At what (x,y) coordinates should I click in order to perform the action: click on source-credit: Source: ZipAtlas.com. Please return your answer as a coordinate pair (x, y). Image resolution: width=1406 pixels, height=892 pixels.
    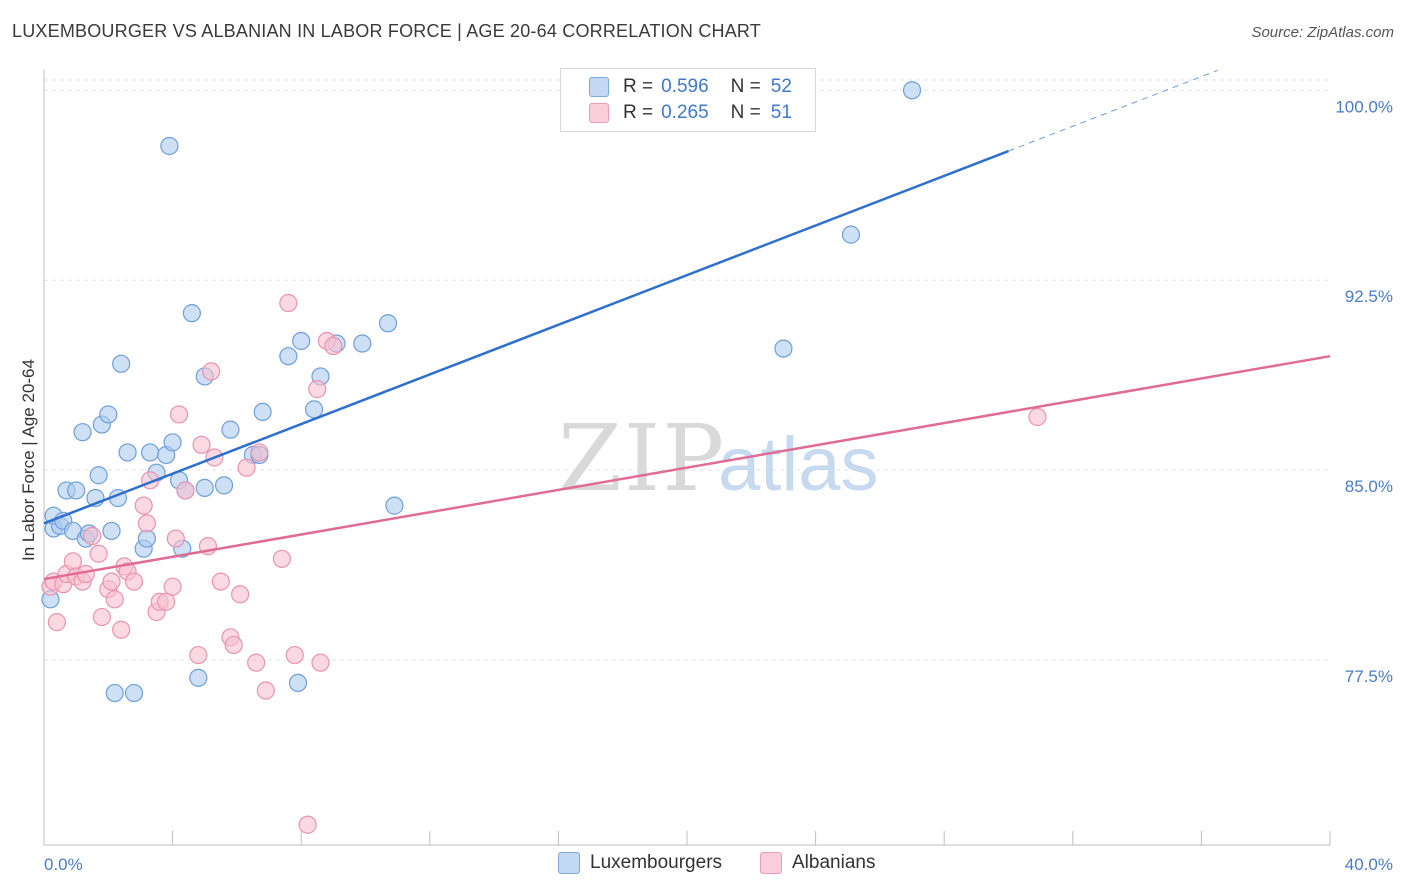
    Looking at the image, I should click on (1322, 32).